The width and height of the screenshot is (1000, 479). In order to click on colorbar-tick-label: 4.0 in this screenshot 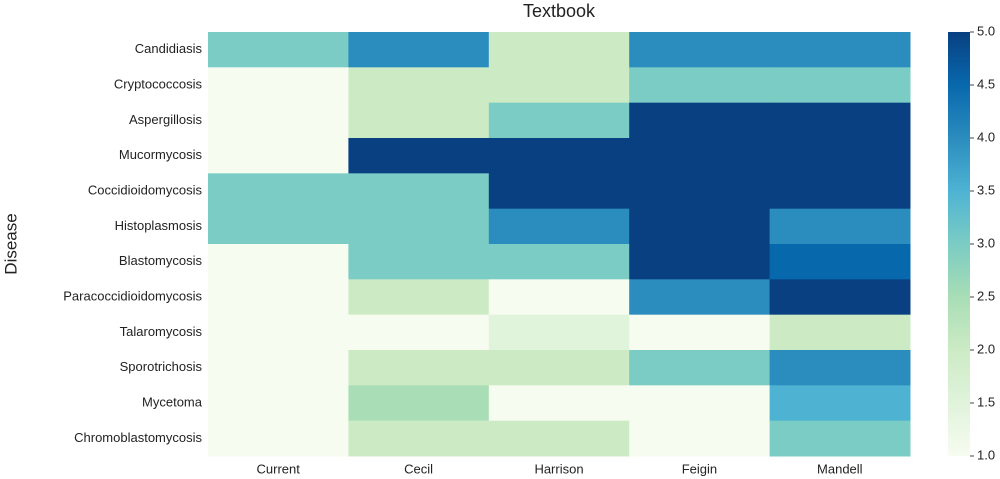, I will do `click(986, 136)`.